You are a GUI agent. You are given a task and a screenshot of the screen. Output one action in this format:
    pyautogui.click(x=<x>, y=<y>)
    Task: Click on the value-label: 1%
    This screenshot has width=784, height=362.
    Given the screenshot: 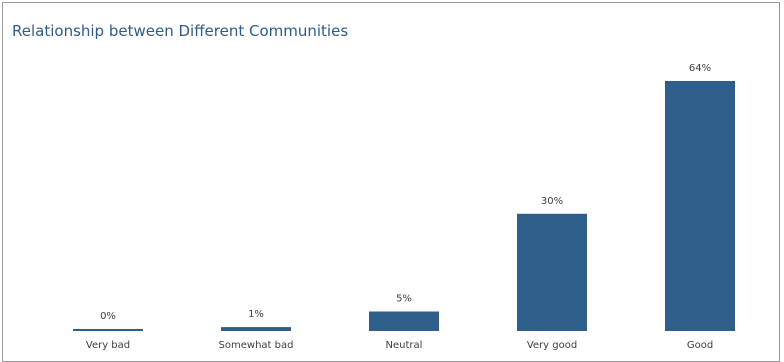 What is the action you would take?
    pyautogui.click(x=256, y=314)
    